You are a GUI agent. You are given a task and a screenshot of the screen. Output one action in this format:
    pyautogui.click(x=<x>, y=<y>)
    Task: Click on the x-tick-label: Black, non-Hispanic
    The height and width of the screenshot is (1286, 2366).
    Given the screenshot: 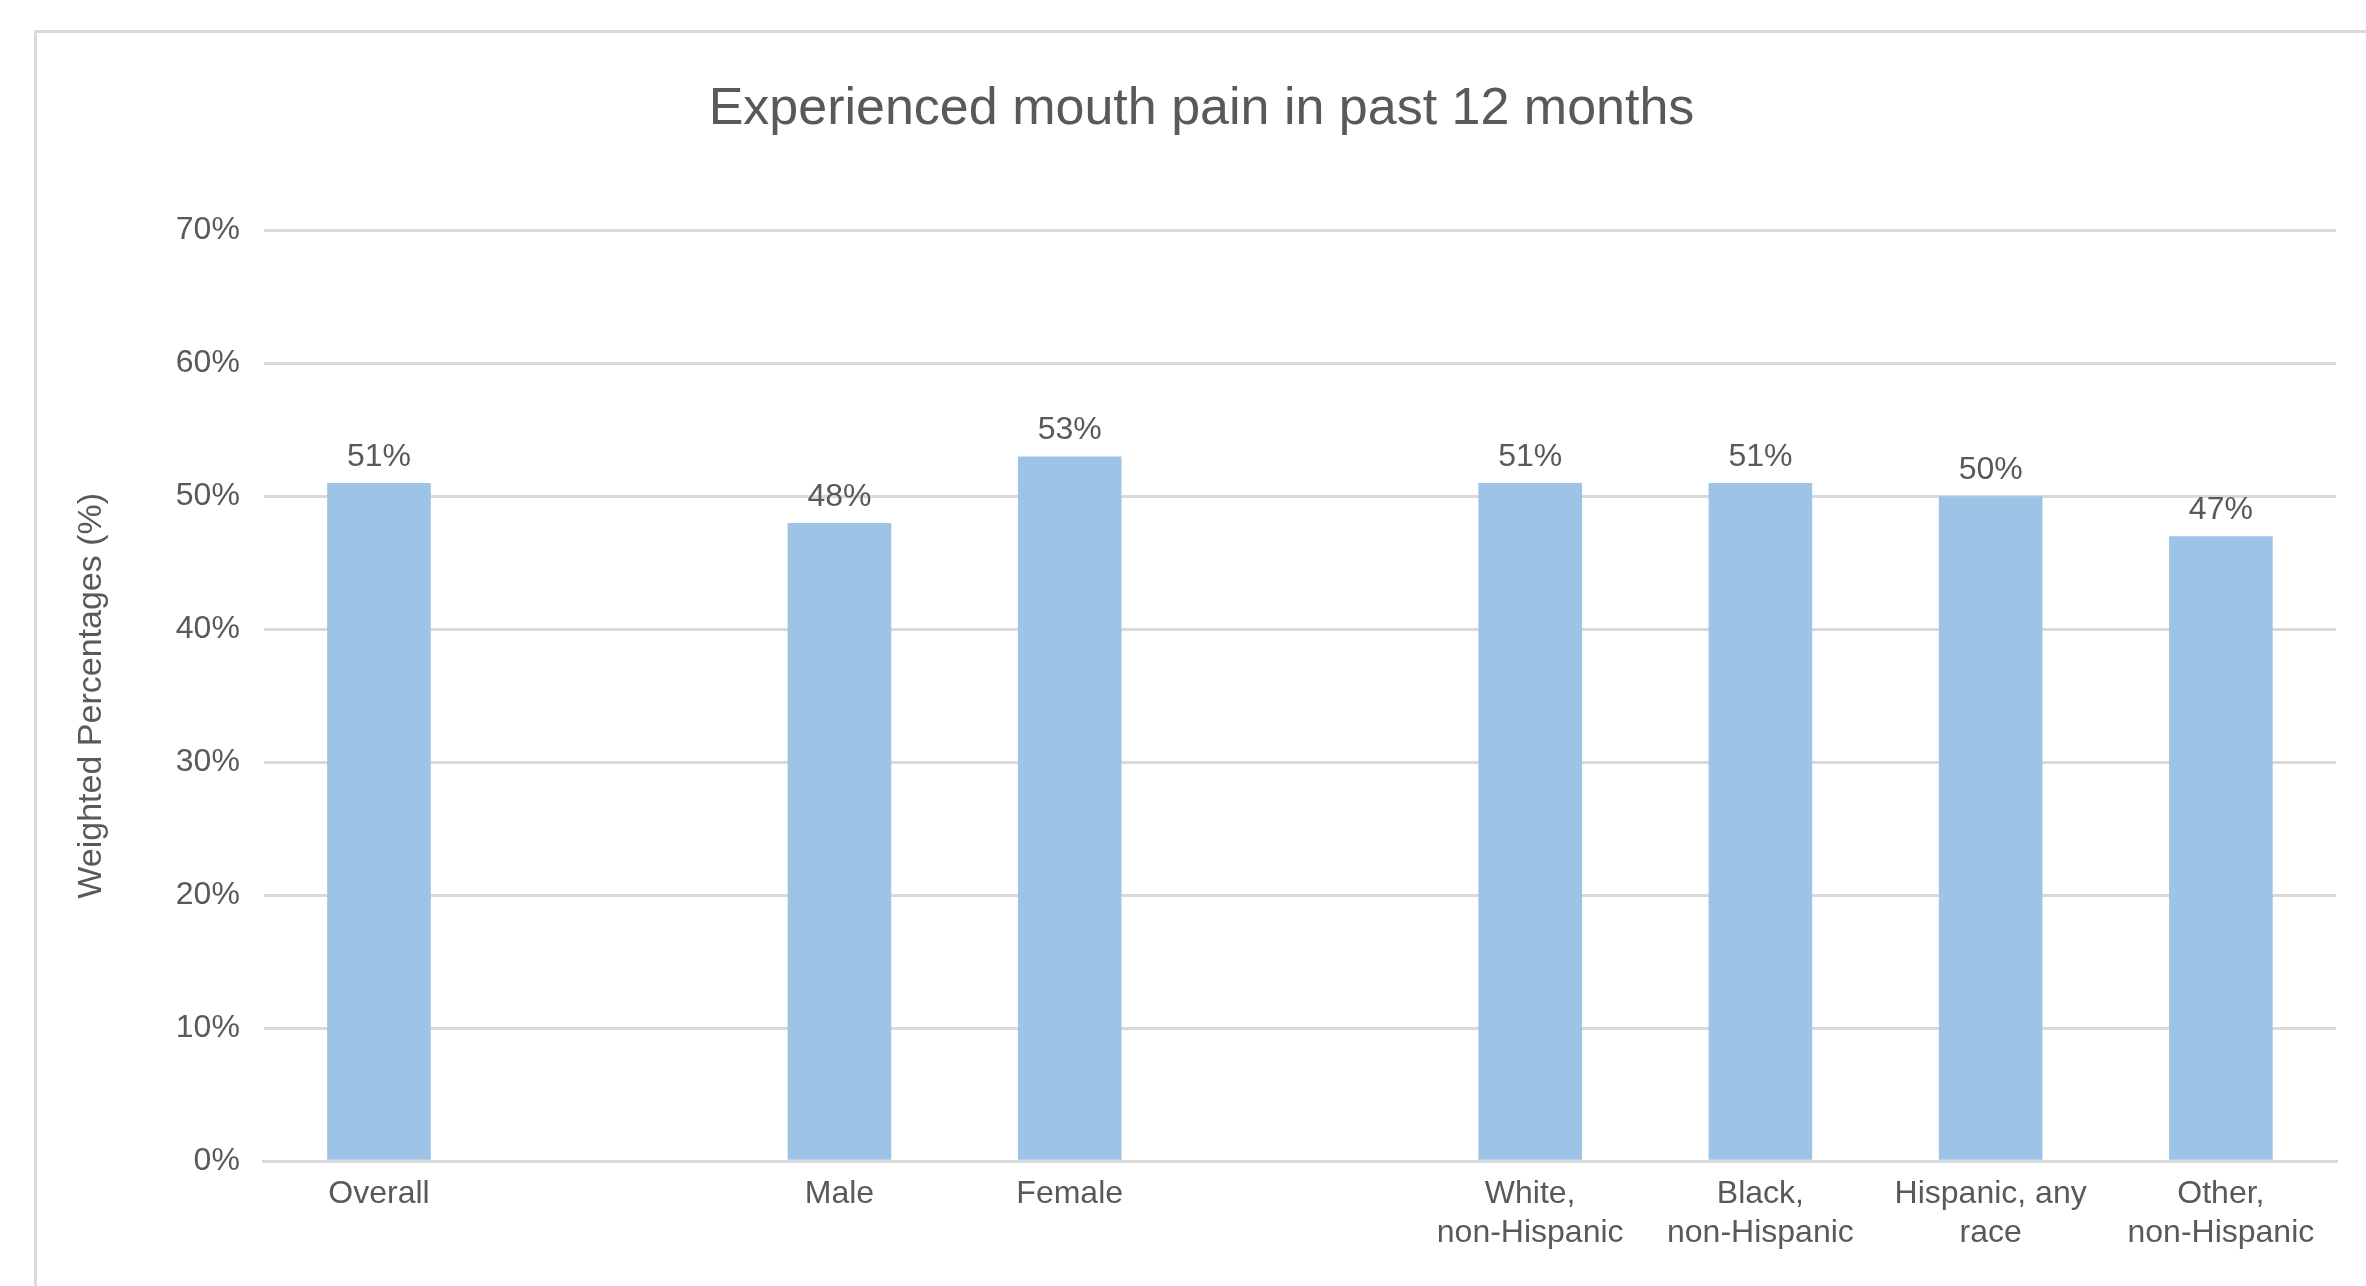 What is the action you would take?
    pyautogui.click(x=1760, y=1211)
    